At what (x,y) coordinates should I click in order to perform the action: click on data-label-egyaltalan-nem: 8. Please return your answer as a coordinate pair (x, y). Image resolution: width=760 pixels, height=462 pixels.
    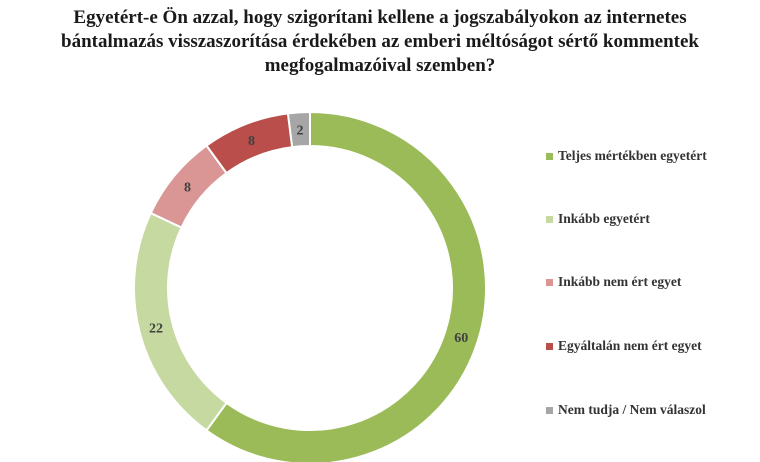
    Looking at the image, I should click on (251, 141).